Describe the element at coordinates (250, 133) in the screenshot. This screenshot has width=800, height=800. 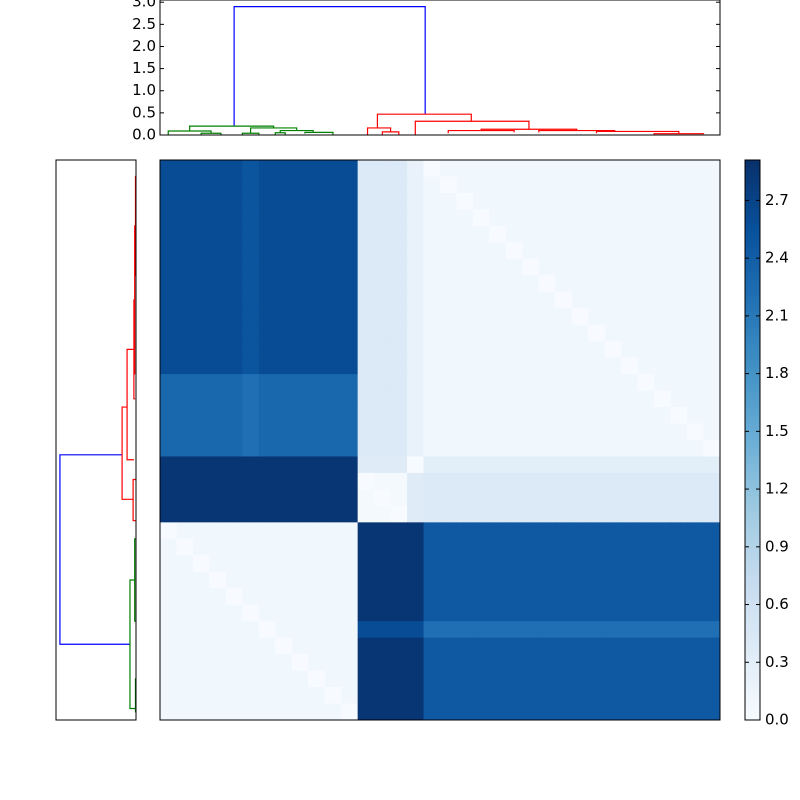
I see `dendrogram-link` at that location.